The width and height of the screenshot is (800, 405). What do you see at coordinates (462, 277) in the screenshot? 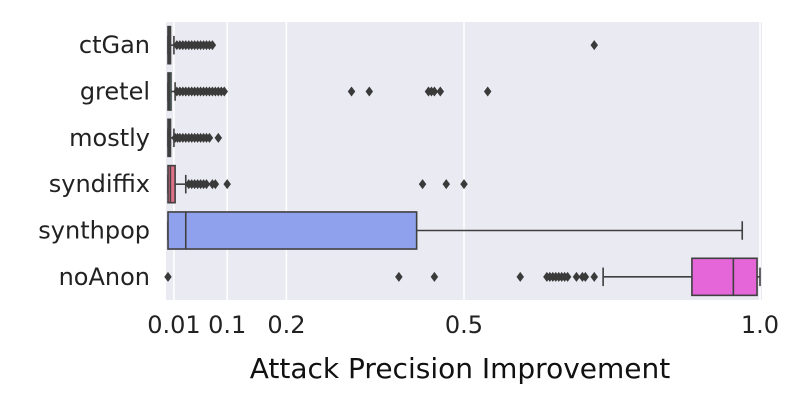
I see `box-group-noAnon` at bounding box center [462, 277].